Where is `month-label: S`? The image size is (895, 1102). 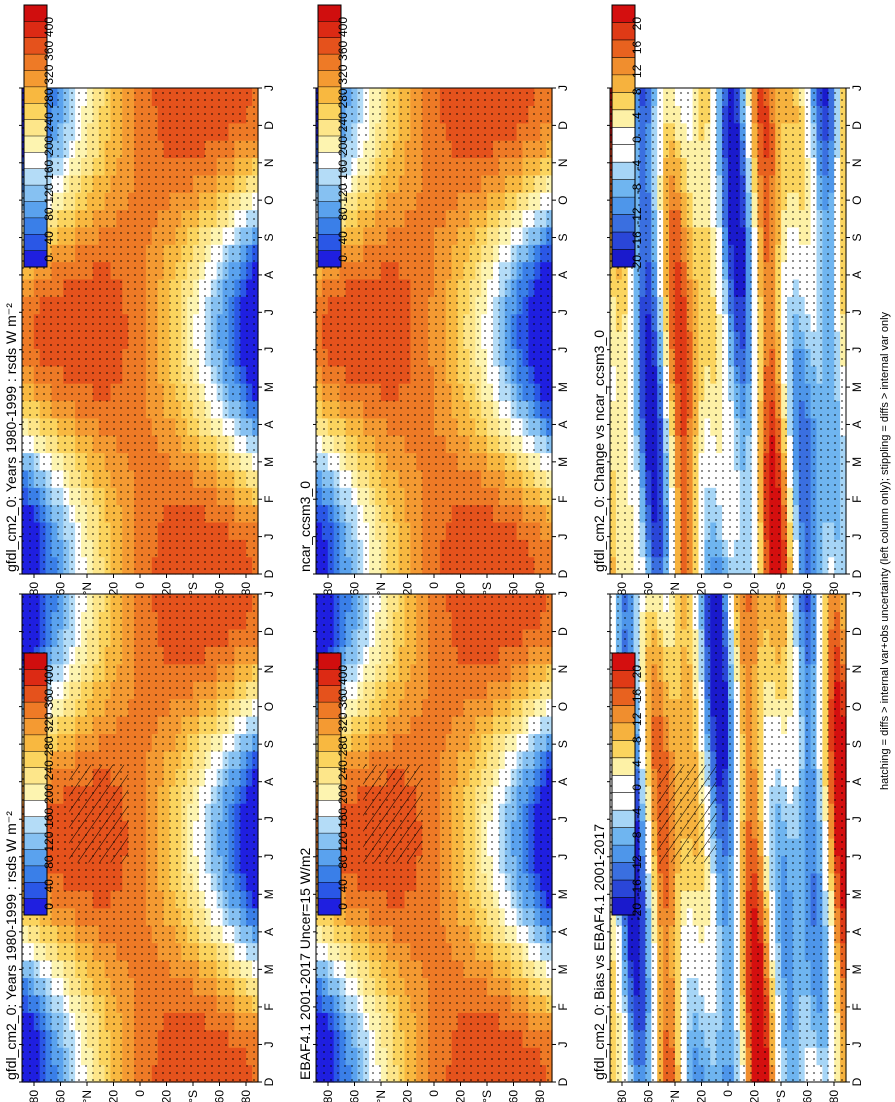 month-label: S is located at coordinates (563, 744).